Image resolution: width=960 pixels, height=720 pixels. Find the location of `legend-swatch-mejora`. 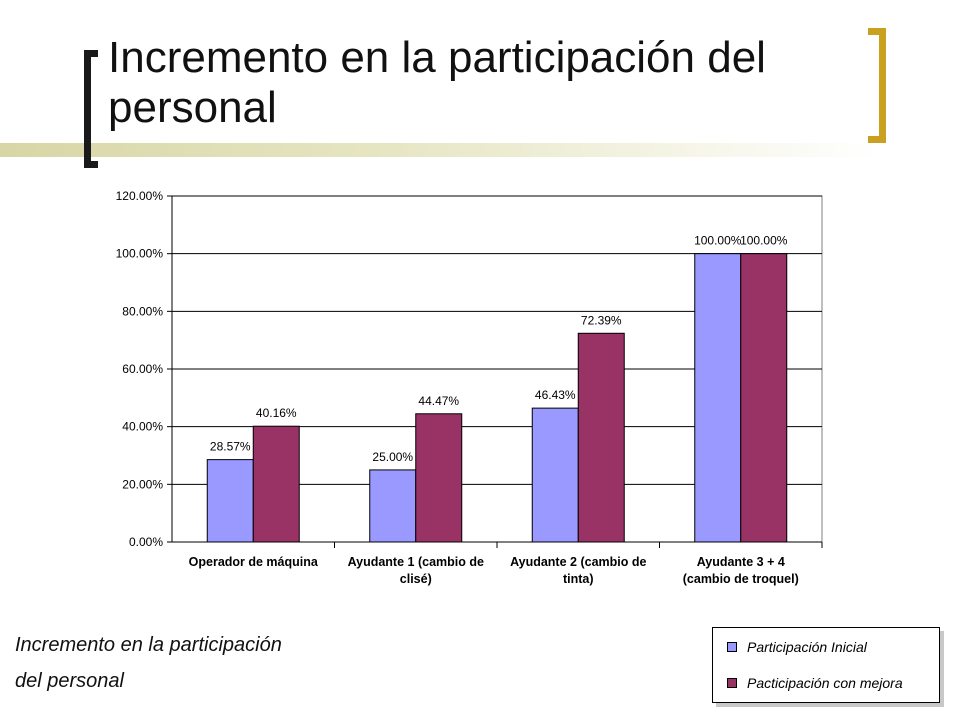

legend-swatch-mejora is located at coordinates (732, 683).